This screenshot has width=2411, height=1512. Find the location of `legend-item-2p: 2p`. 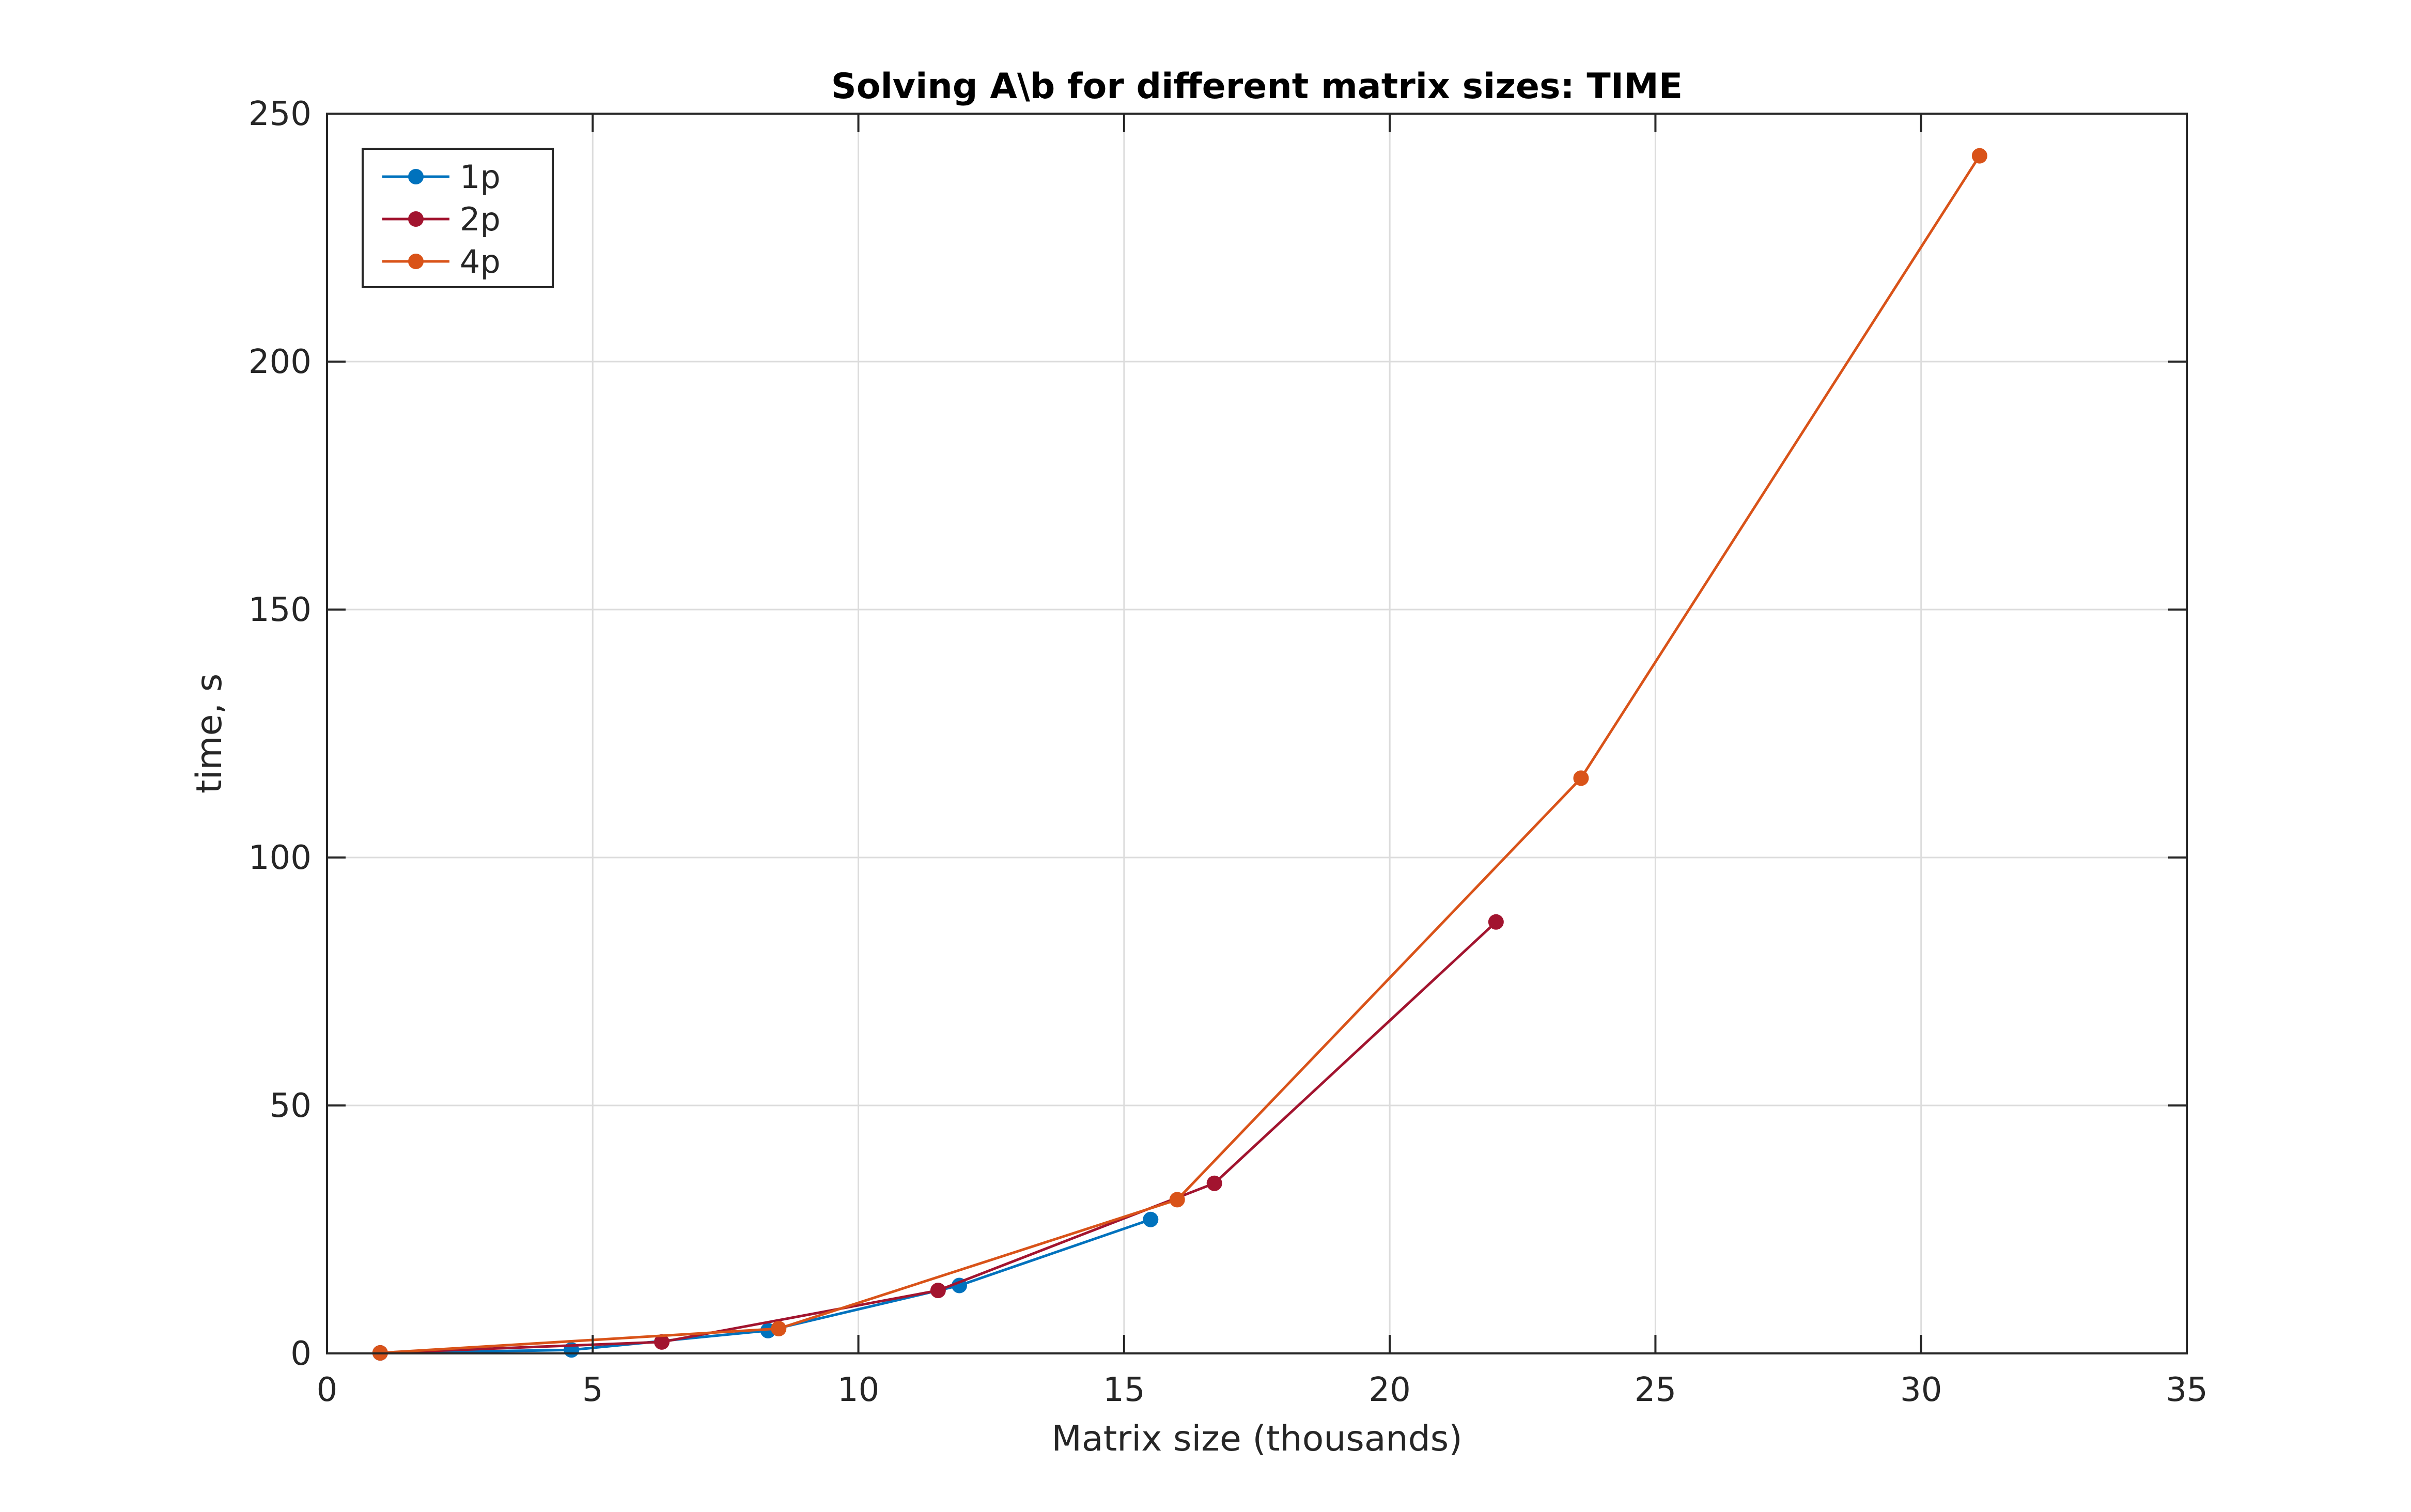

legend-item-2p: 2p is located at coordinates (441, 219).